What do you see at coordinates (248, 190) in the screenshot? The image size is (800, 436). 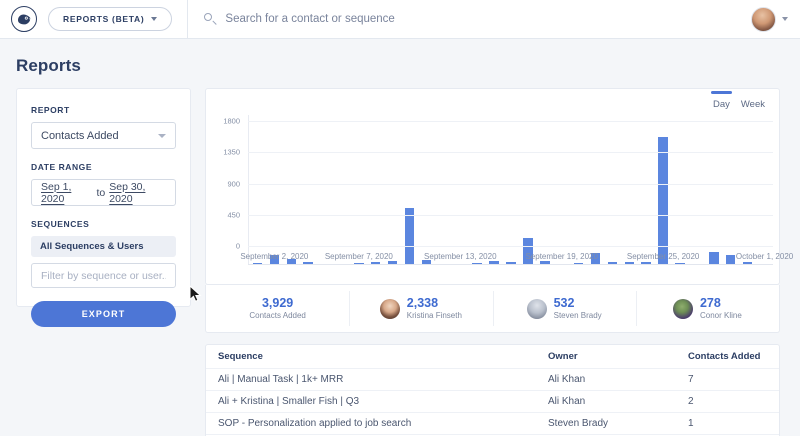 I see `y-axis-line` at bounding box center [248, 190].